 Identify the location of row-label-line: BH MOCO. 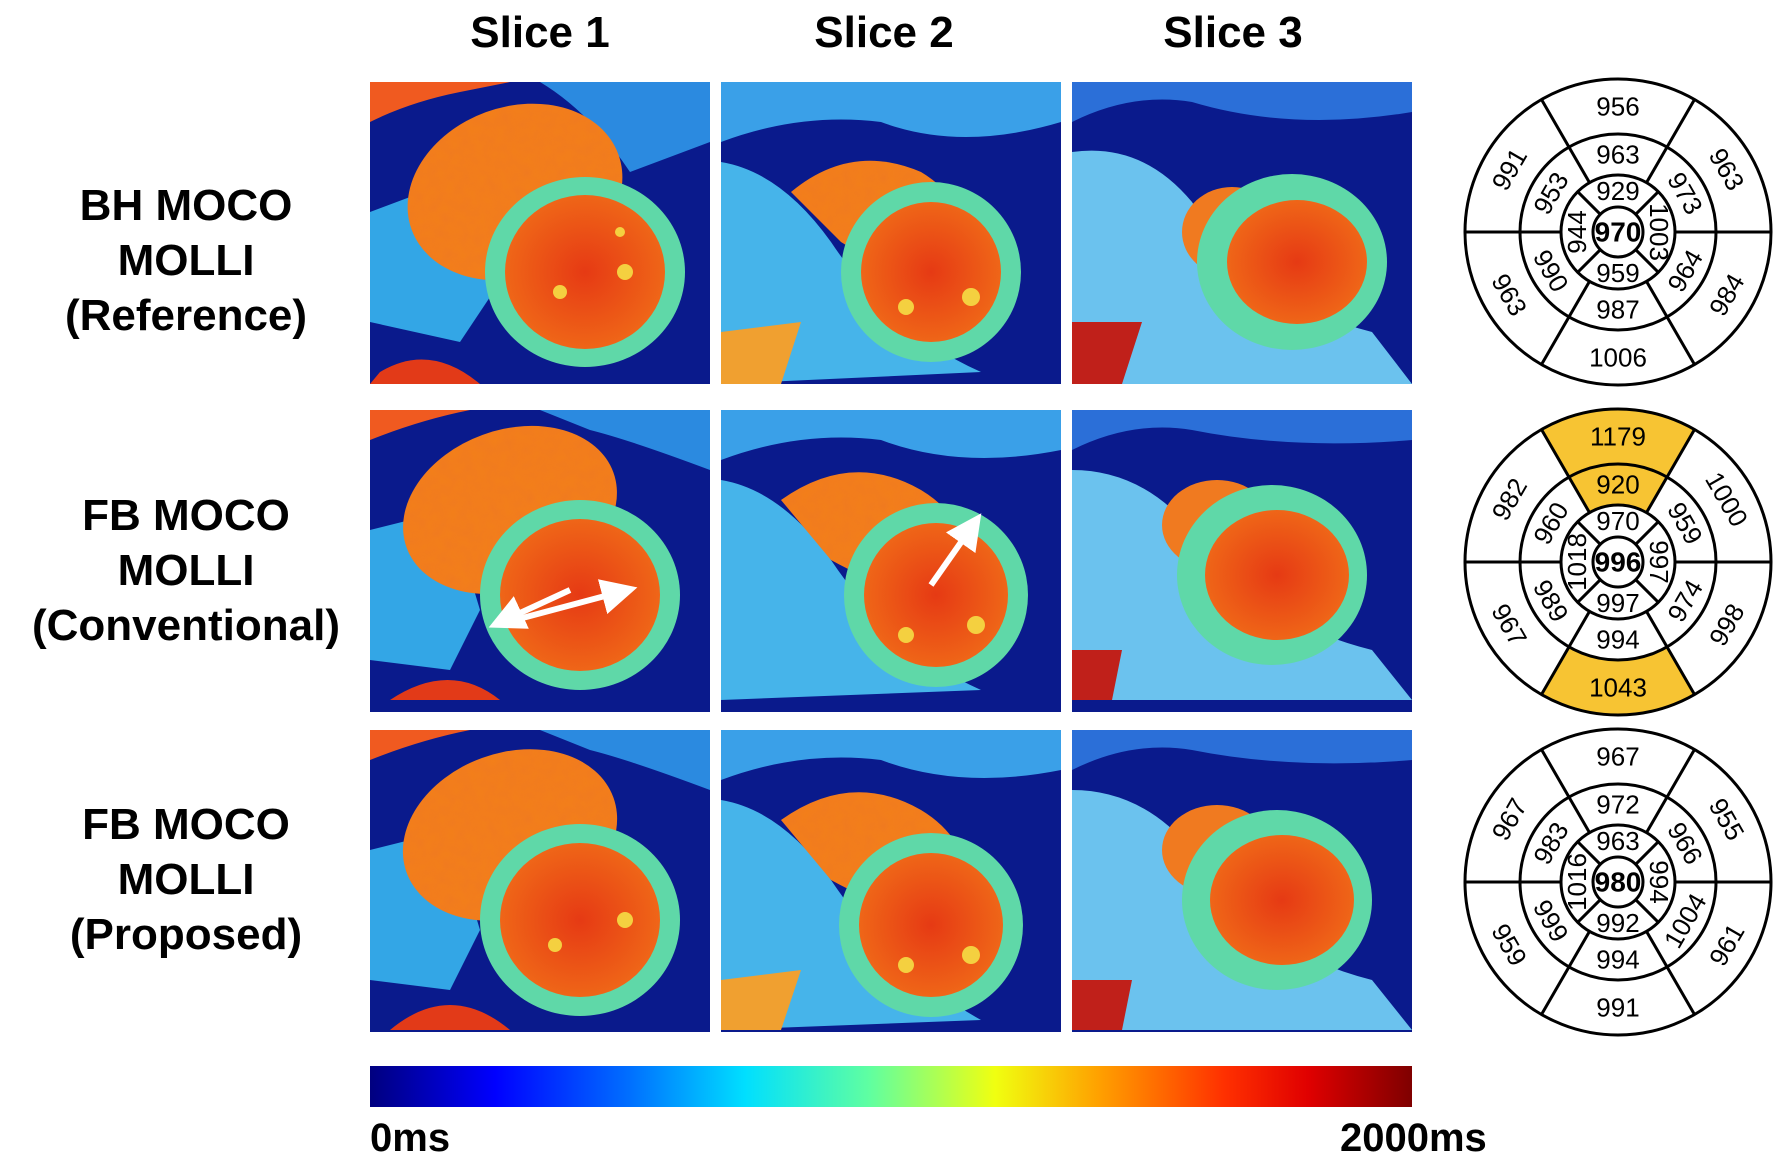
(186, 205).